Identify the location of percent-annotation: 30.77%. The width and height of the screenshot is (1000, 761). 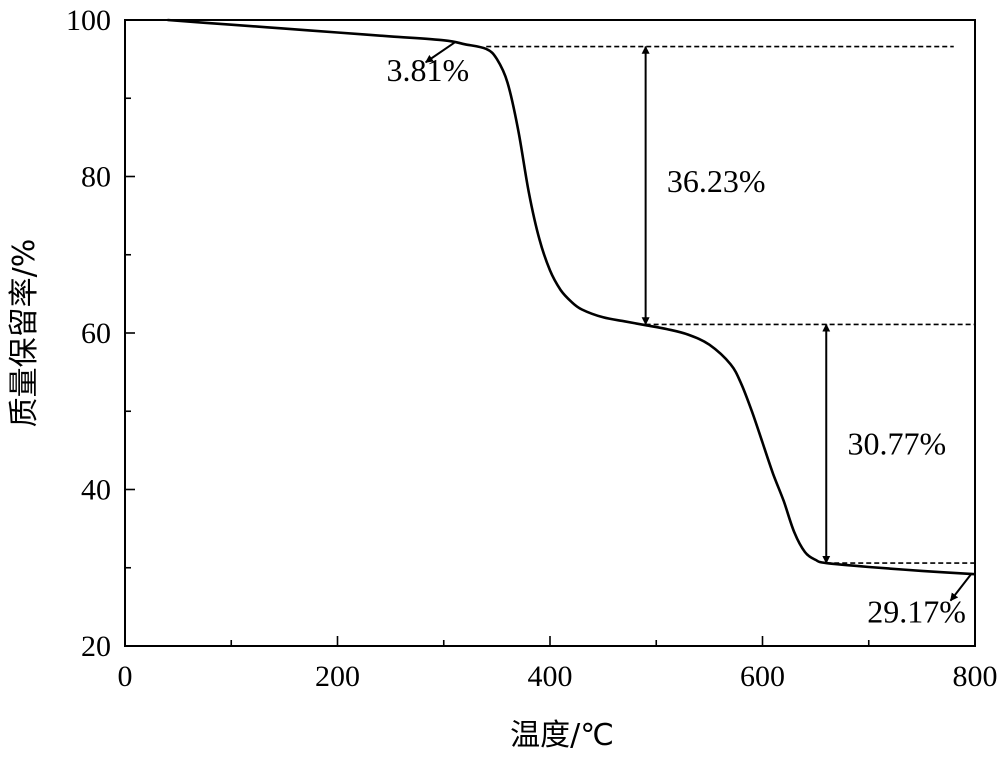
(897, 443).